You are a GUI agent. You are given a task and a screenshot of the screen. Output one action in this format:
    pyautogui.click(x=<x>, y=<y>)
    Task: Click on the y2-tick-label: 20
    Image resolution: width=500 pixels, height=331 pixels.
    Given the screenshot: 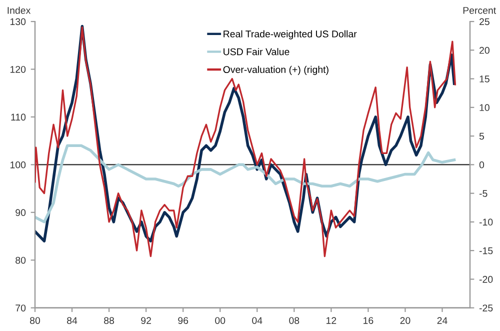 What is the action you would take?
    pyautogui.click(x=485, y=50)
    